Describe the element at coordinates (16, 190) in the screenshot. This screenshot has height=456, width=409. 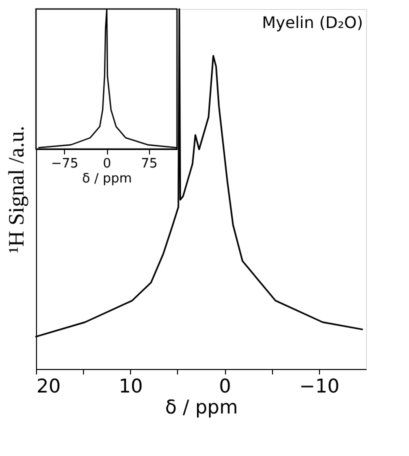
I see `y-axis-title: ¹H Signal /a.u.` at that location.